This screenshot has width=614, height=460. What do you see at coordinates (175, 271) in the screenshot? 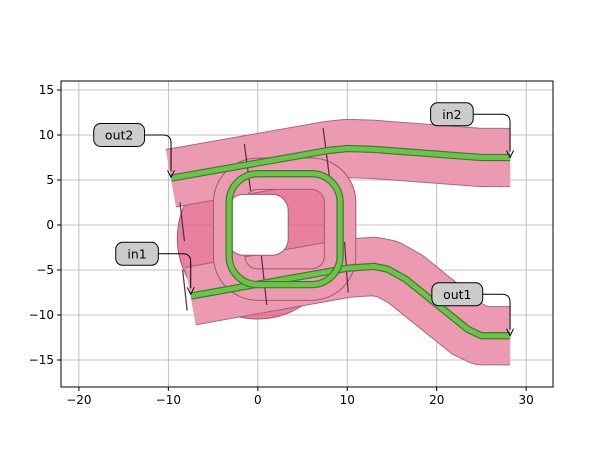
I see `callout-connector-in1` at bounding box center [175, 271].